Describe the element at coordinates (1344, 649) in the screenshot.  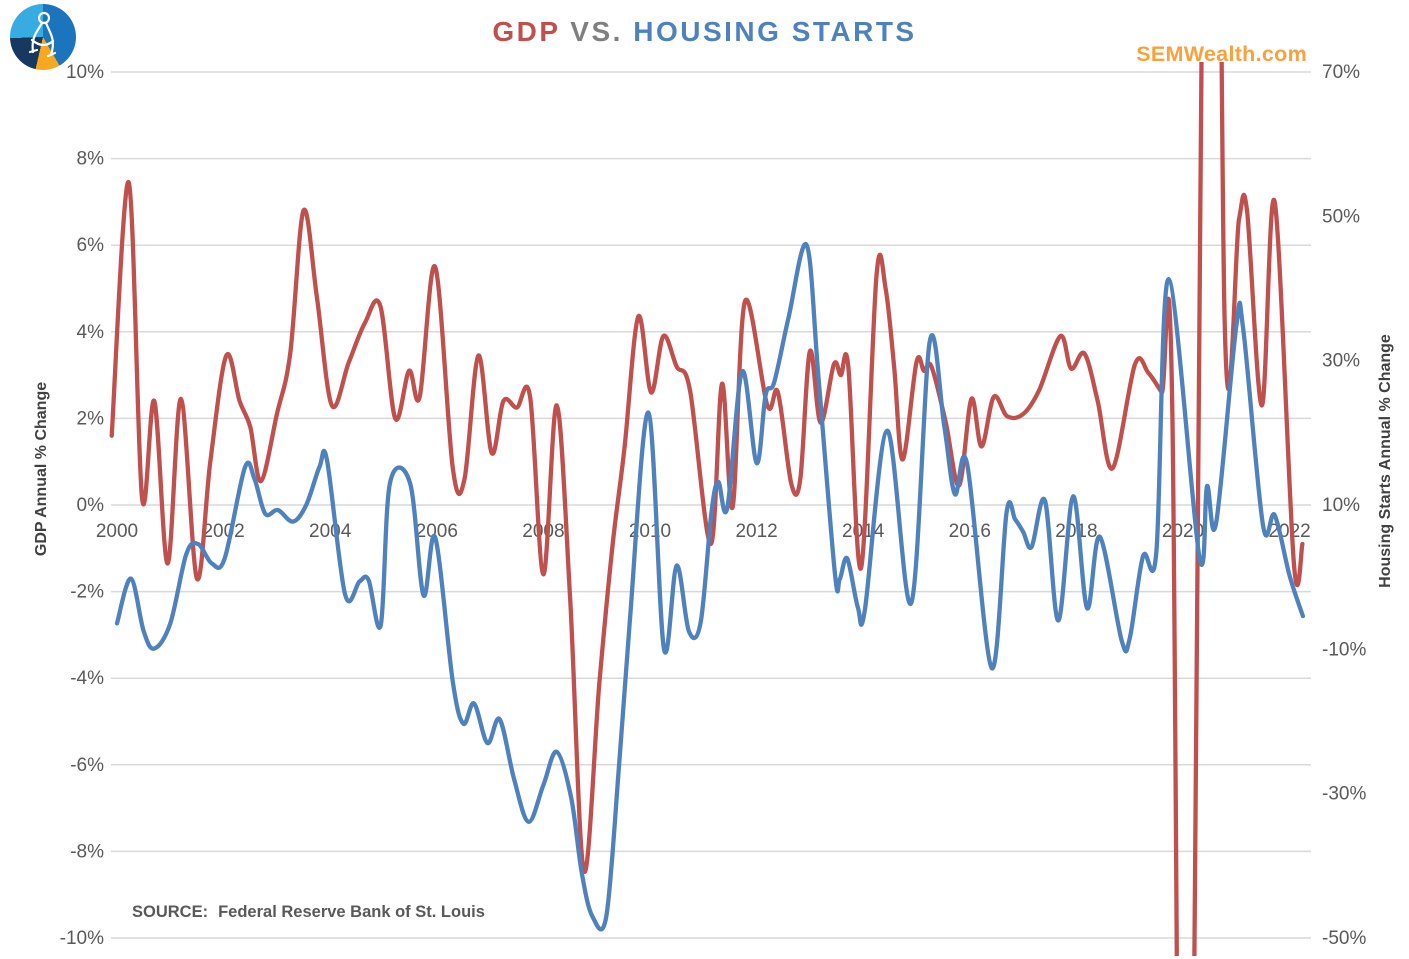
I see `right-axis-tick: -10%` at that location.